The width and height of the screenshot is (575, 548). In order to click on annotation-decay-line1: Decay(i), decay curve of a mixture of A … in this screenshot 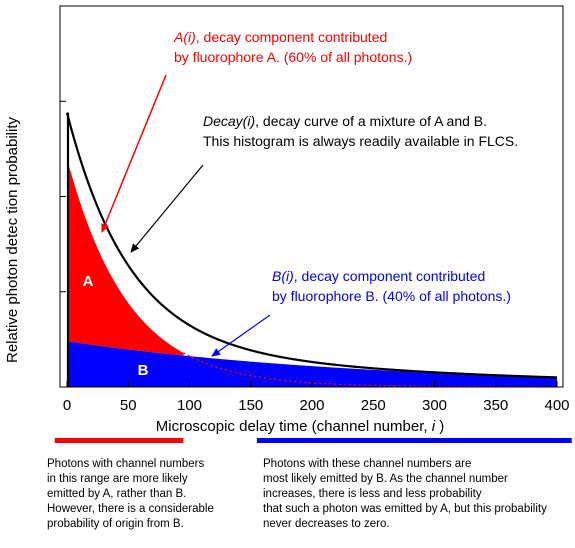, I will do `click(345, 121)`.